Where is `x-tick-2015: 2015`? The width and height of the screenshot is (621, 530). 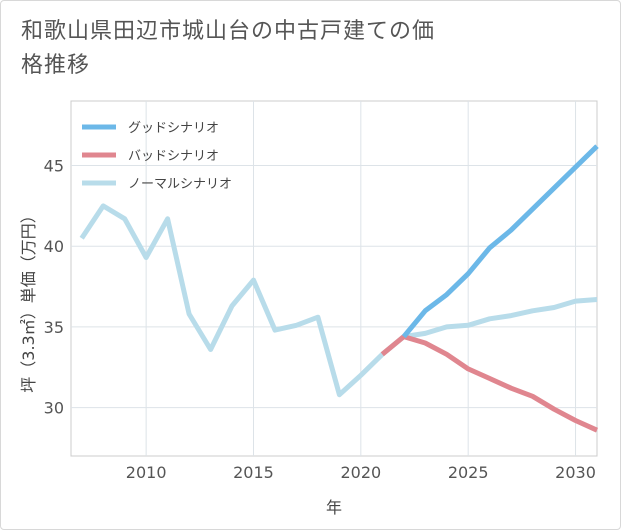 x-tick-2015: 2015 is located at coordinates (253, 472).